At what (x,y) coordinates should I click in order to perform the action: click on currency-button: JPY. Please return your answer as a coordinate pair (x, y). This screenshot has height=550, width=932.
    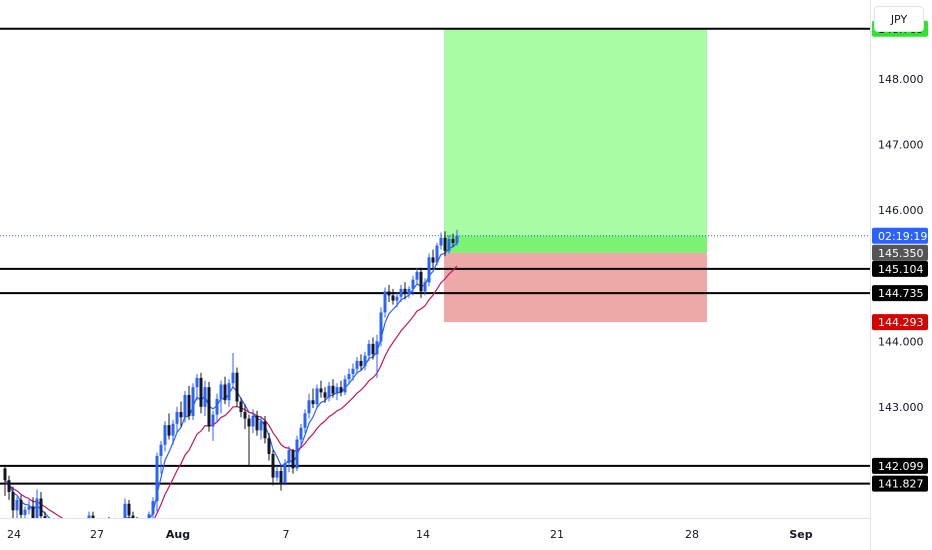
    Looking at the image, I should click on (899, 19).